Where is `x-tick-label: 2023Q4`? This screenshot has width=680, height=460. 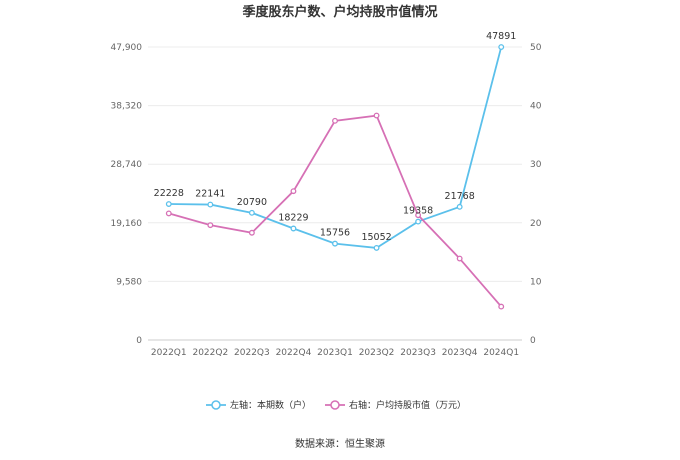 x-tick-label: 2023Q4 is located at coordinates (460, 353).